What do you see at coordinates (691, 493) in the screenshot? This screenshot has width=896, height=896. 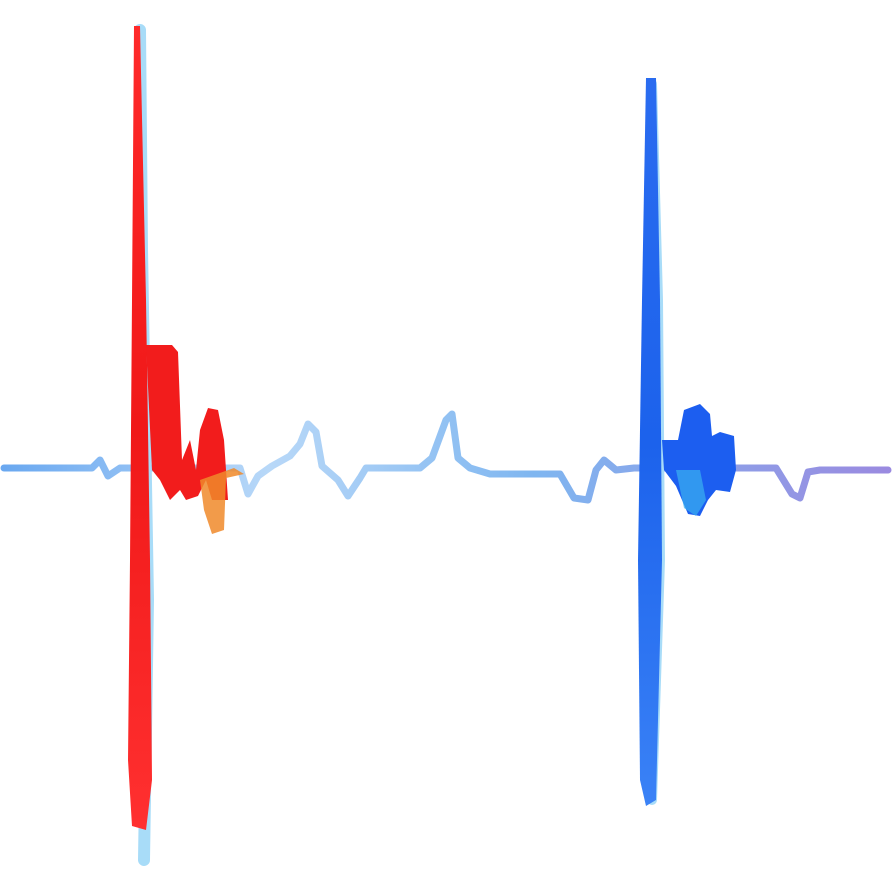 I see `cyan-accent` at bounding box center [691, 493].